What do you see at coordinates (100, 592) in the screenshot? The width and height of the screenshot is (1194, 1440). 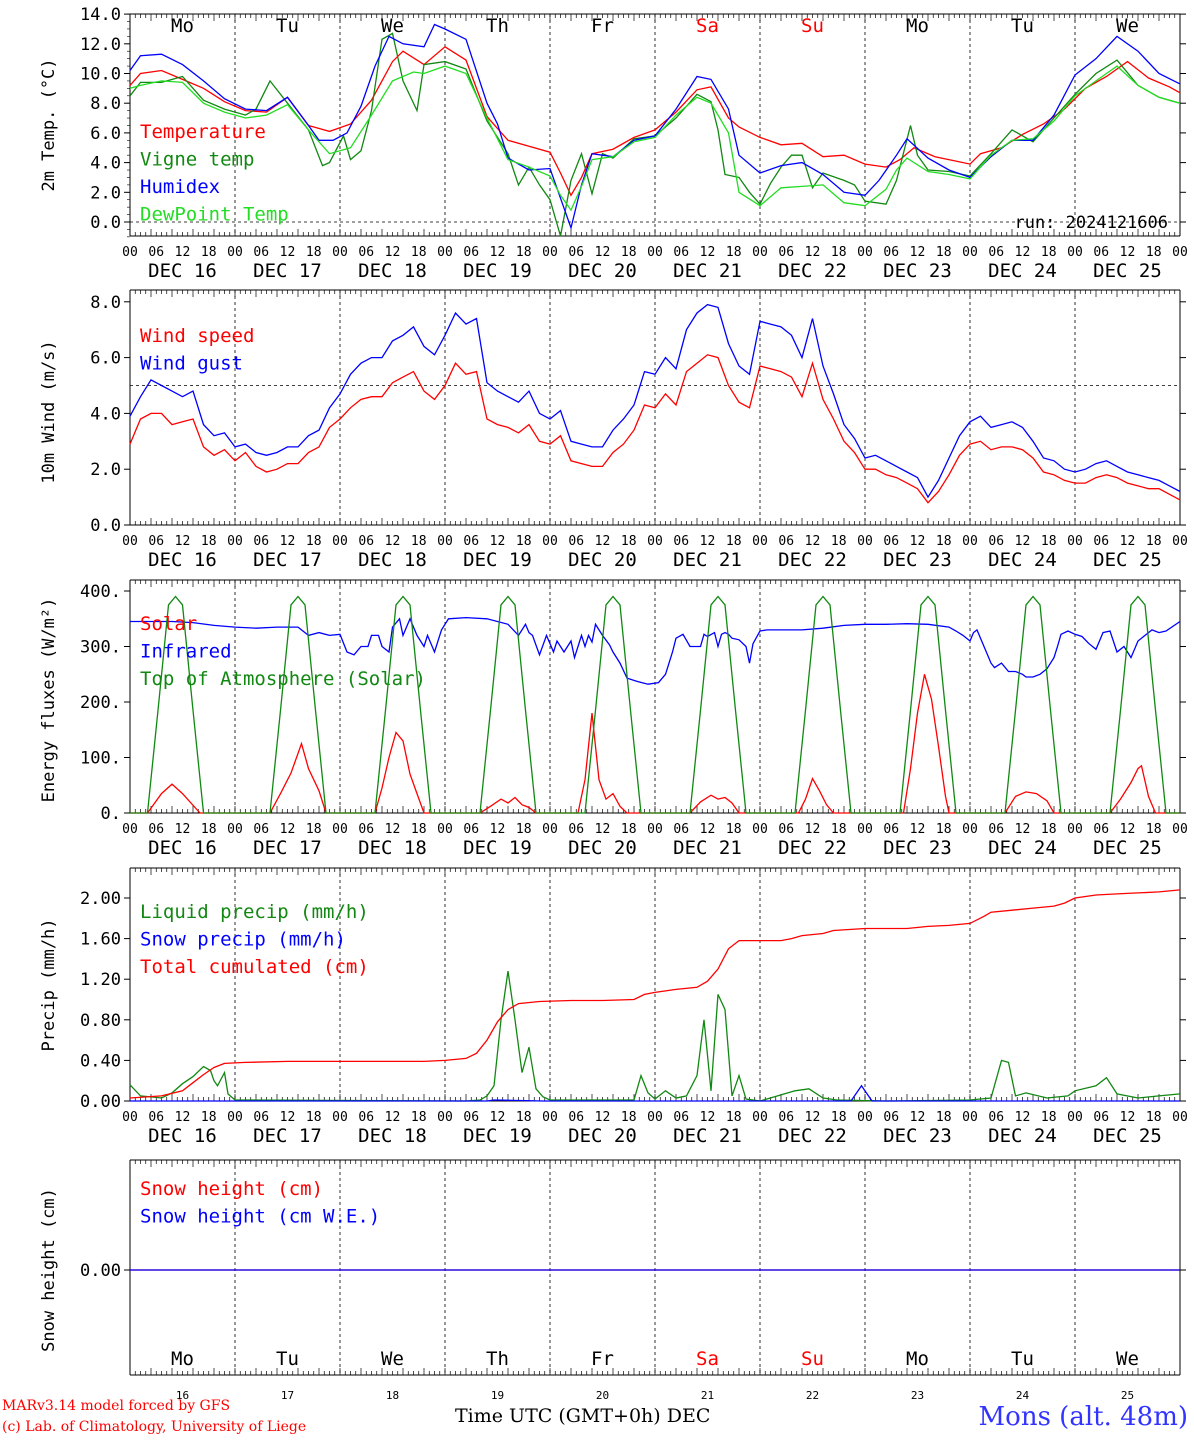 I see `y-tick-label: 400.` at bounding box center [100, 592].